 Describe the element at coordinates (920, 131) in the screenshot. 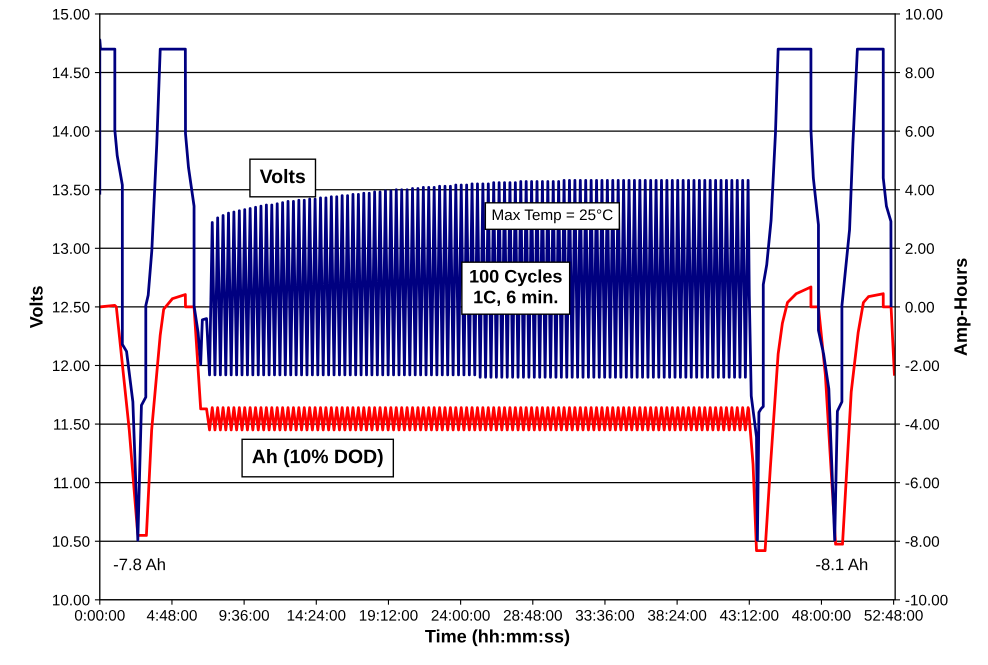

I see `y2-tick-label: 6.00` at that location.